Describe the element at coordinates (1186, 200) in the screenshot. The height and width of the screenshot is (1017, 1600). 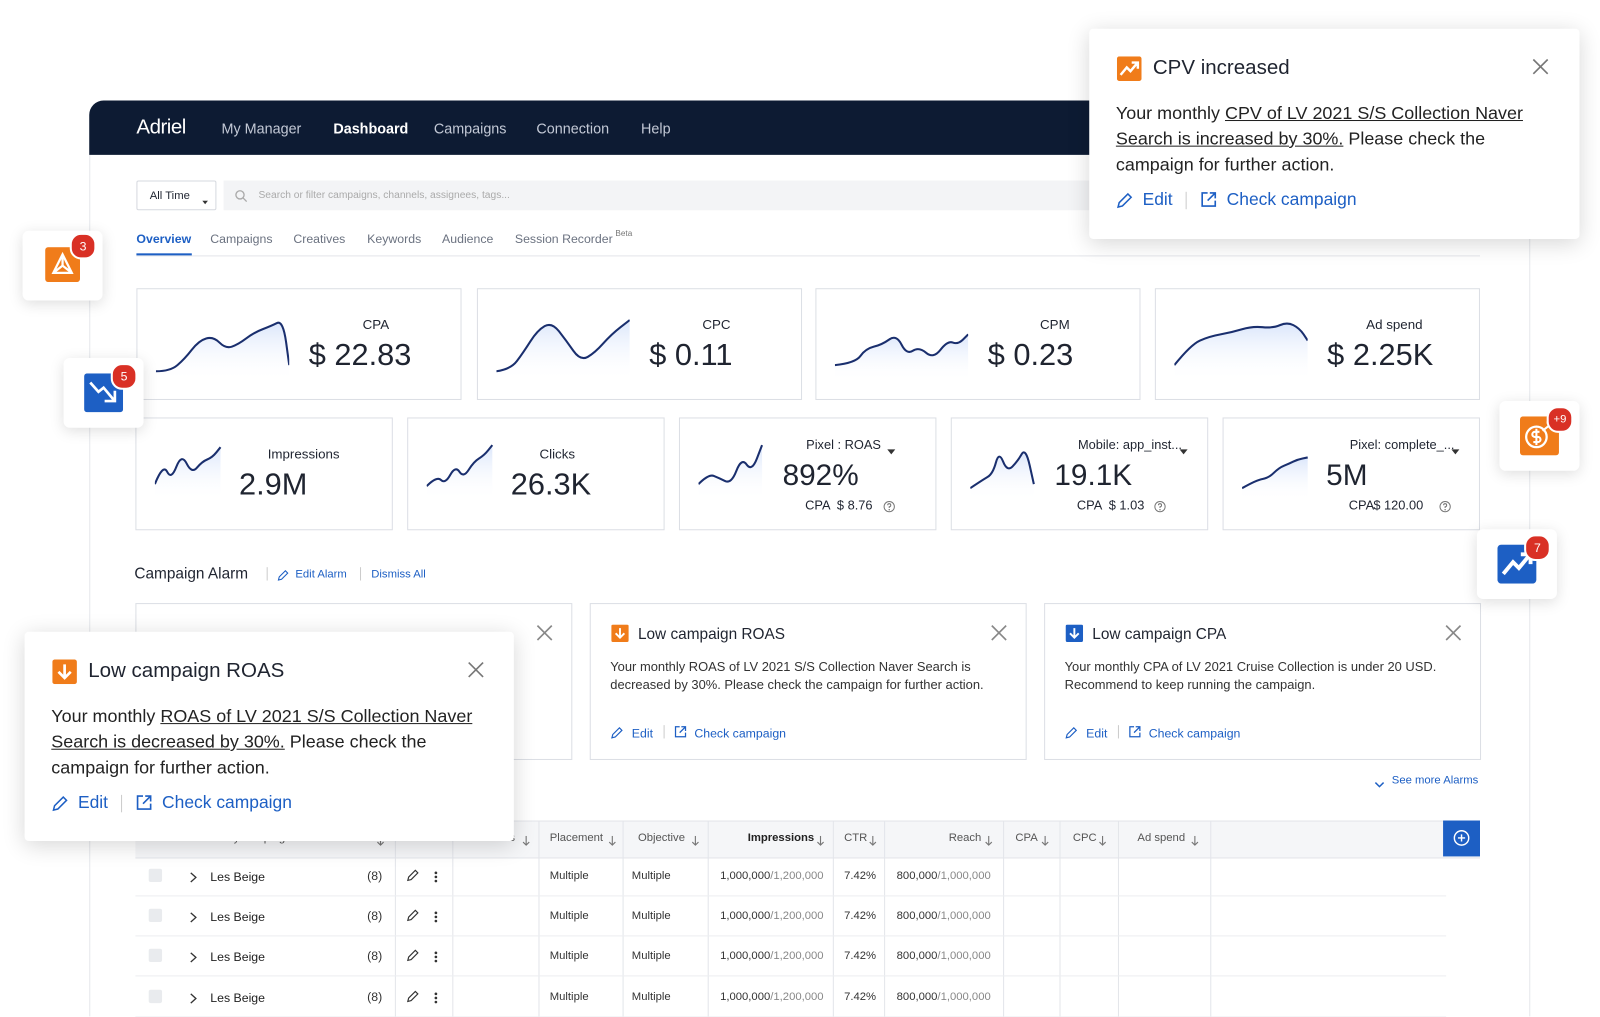
I see `divider` at that location.